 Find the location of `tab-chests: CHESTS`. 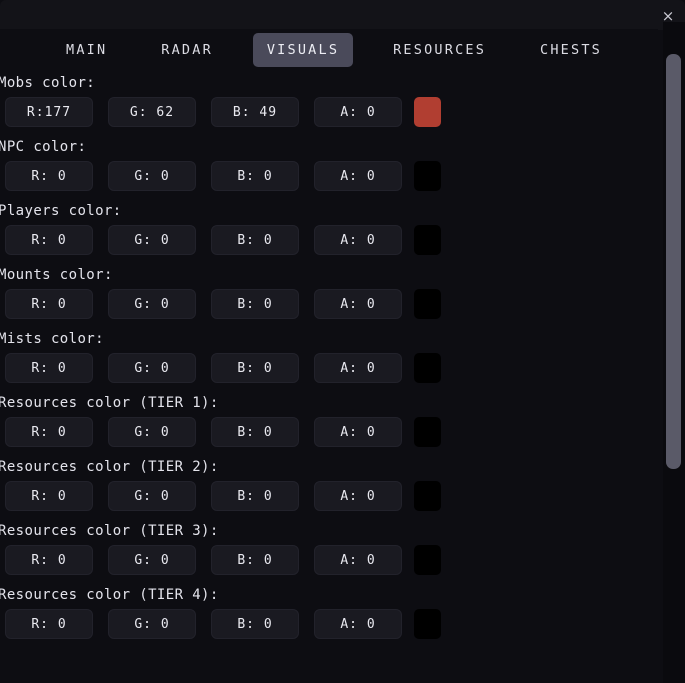

tab-chests: CHESTS is located at coordinates (571, 50).